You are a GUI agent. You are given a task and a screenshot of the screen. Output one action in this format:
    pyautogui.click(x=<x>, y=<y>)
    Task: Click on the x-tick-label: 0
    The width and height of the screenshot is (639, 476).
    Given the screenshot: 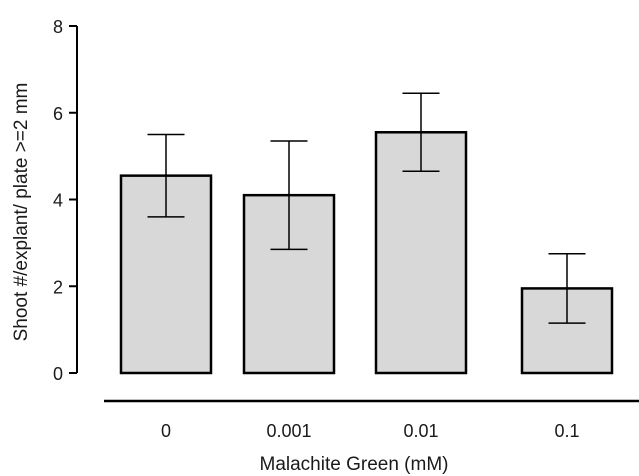 What is the action you would take?
    pyautogui.click(x=166, y=431)
    